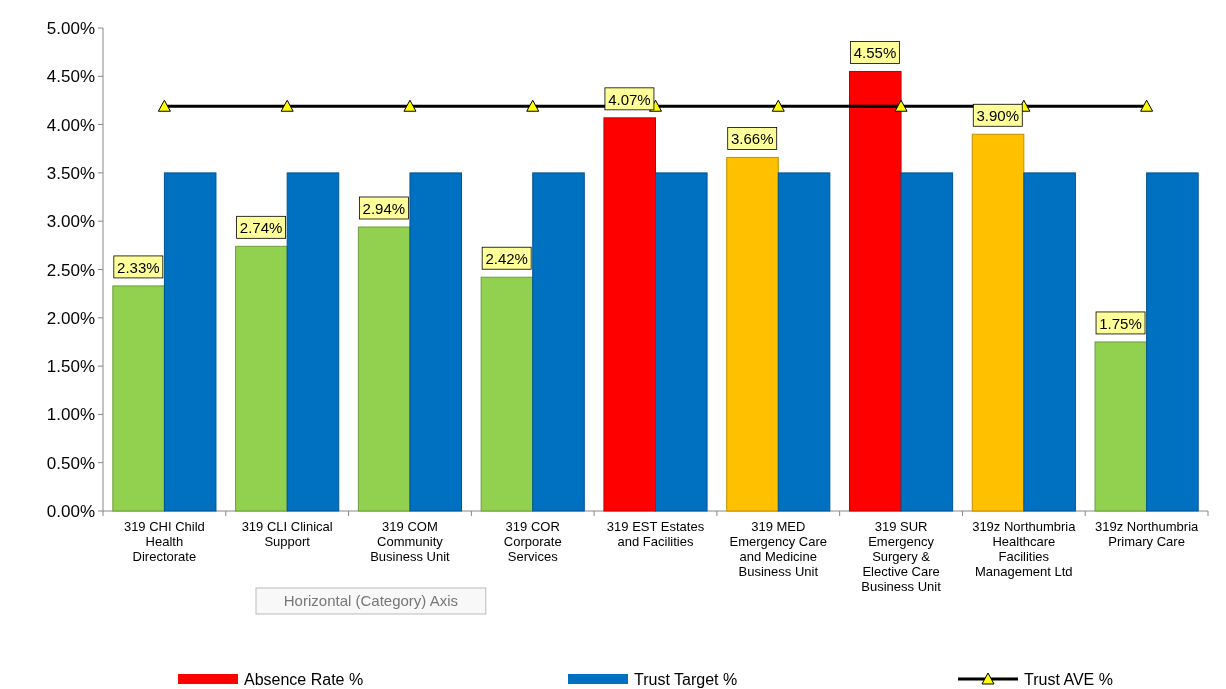 The image size is (1226, 689). Describe the element at coordinates (532, 541) in the screenshot. I see `x-tick-label: 319 COR Corporate Services` at that location.